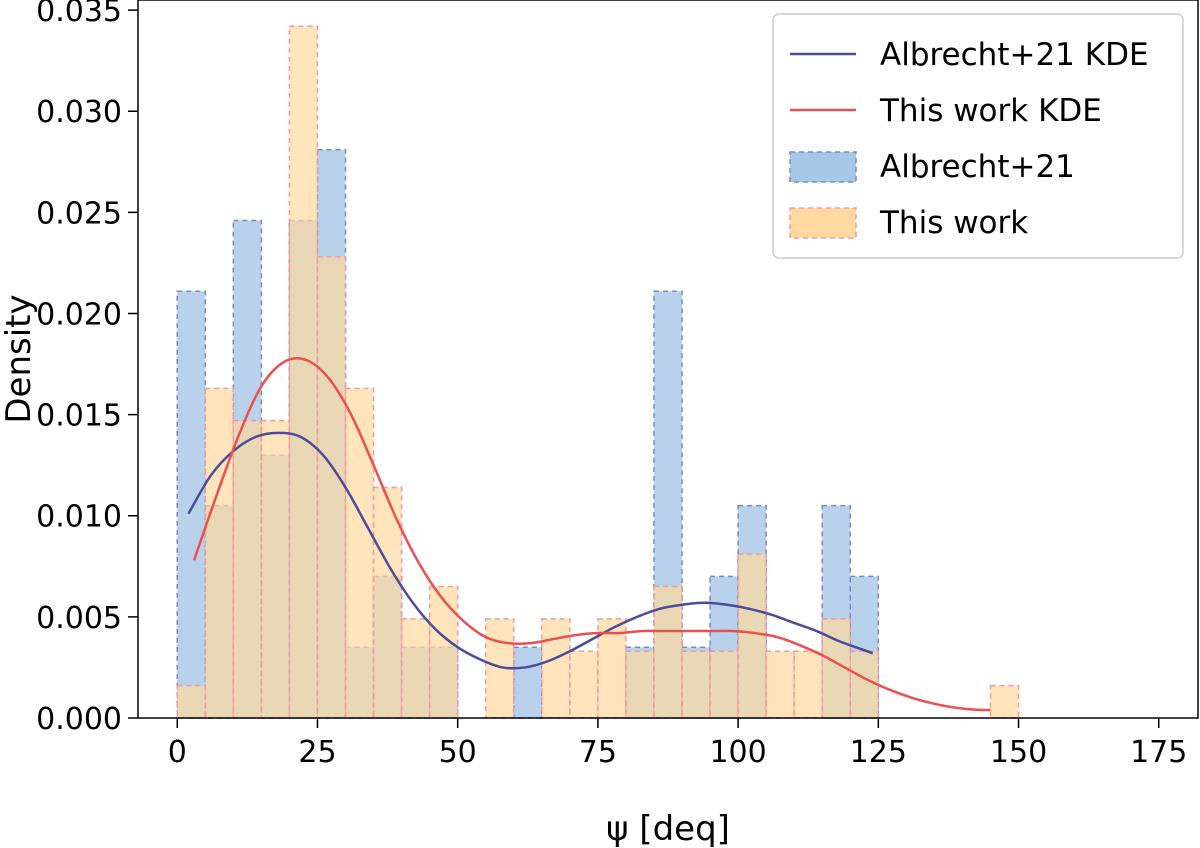  I want to click on legend-box, so click(978, 136).